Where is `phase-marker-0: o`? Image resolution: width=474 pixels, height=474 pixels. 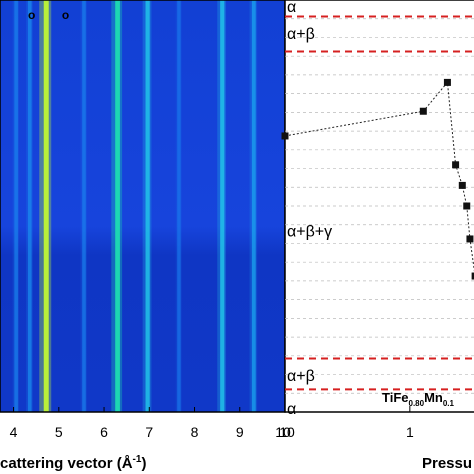 phase-marker-0: o is located at coordinates (31, 15).